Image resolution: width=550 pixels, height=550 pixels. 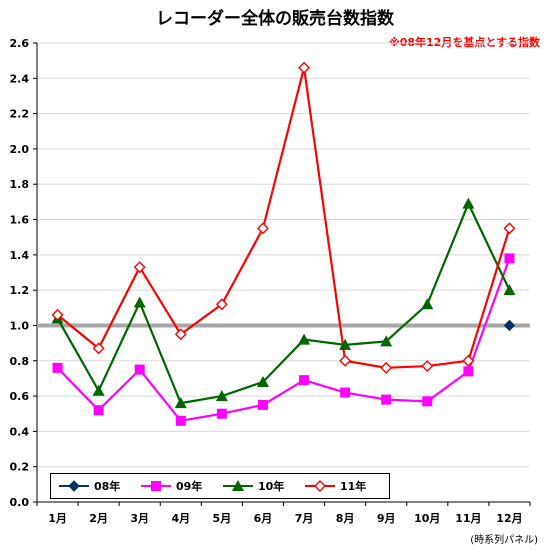 What do you see at coordinates (20, 114) in the screenshot?
I see `y-tick-label: 2.2` at bounding box center [20, 114].